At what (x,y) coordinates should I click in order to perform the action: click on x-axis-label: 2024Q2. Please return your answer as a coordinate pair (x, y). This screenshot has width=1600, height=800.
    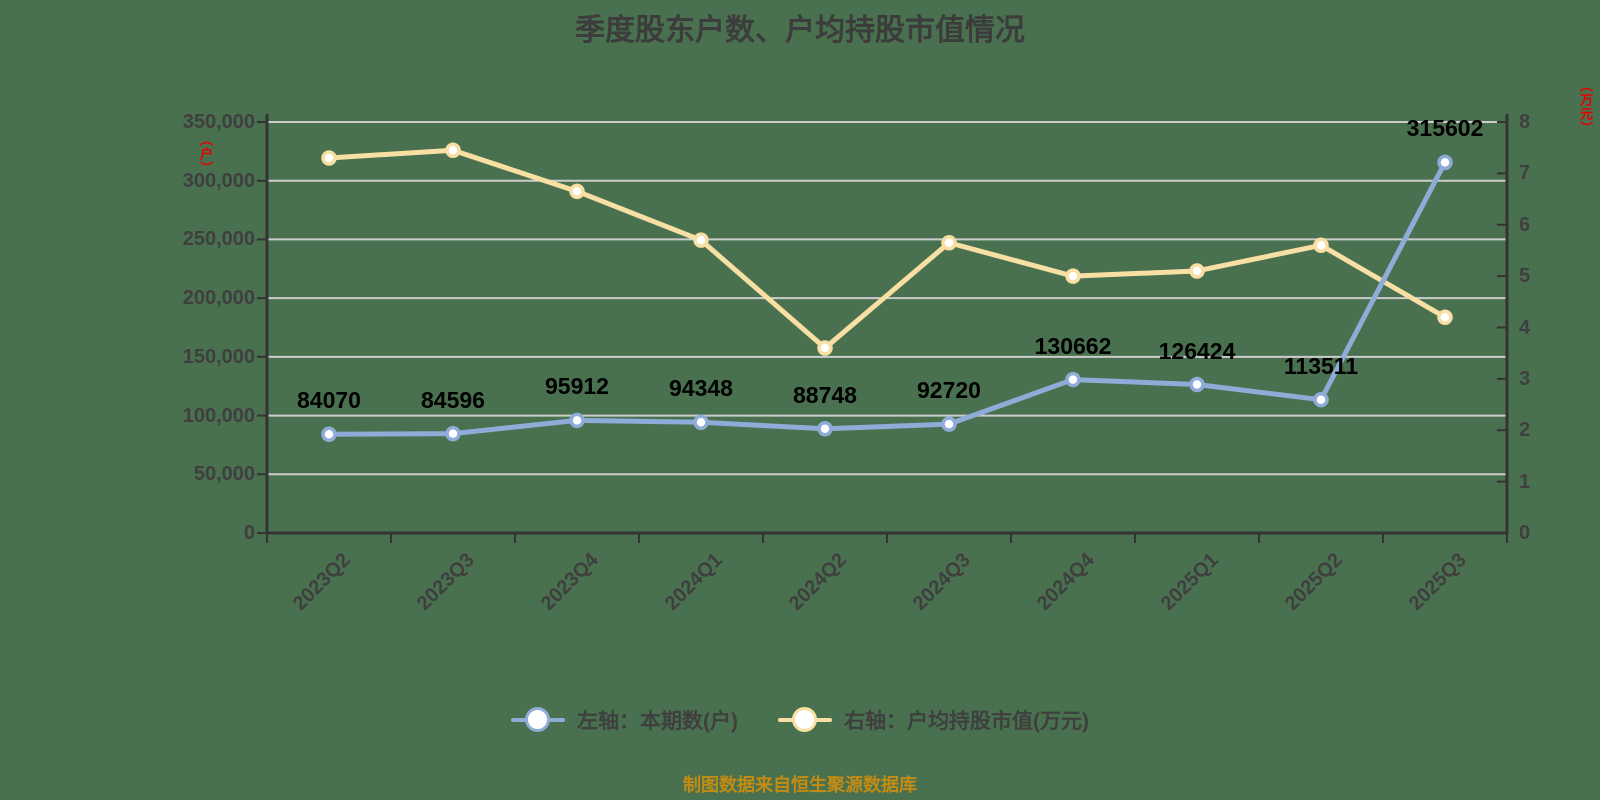
    Looking at the image, I should click on (817, 582).